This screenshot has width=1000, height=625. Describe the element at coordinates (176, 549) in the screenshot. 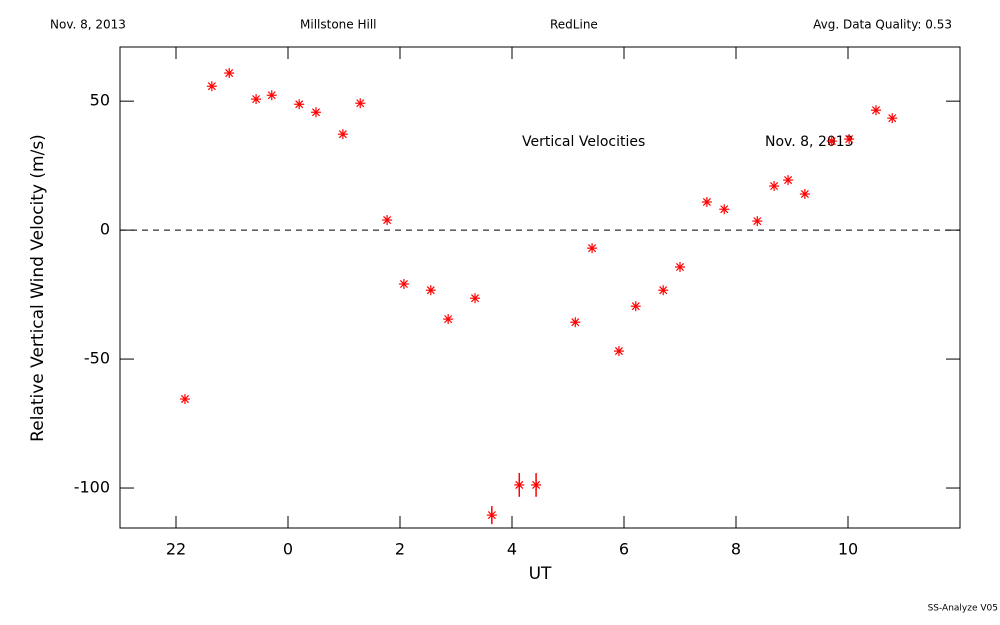

I see `x-tick-label: 22` at that location.